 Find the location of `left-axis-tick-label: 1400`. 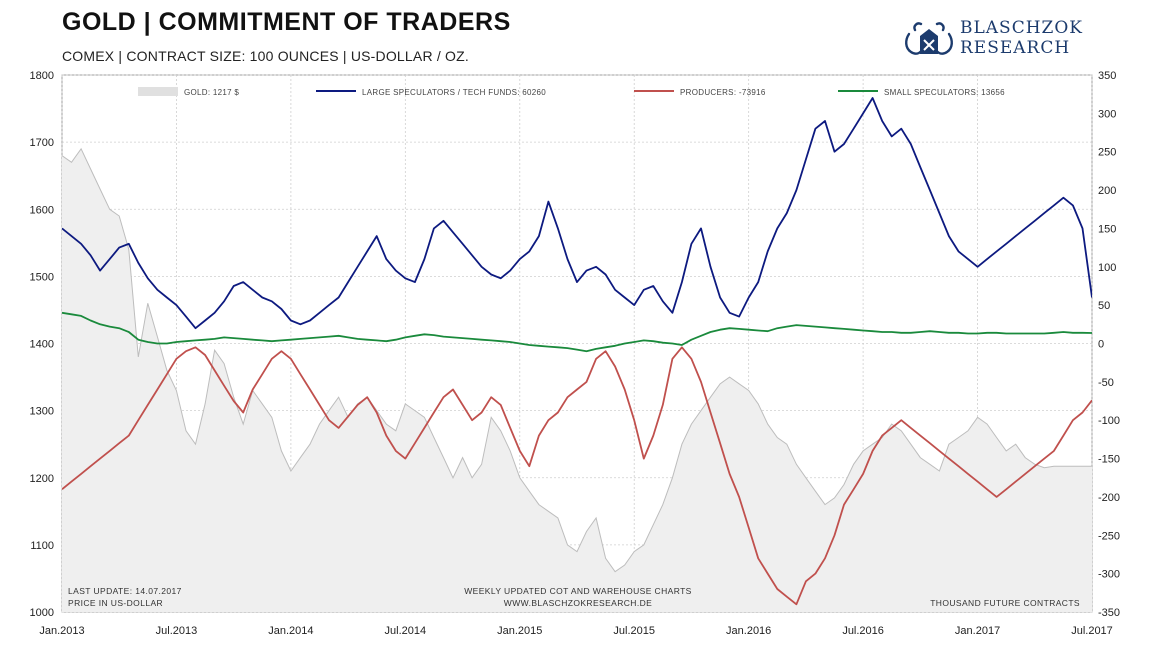

left-axis-tick-label: 1400 is located at coordinates (42, 345).